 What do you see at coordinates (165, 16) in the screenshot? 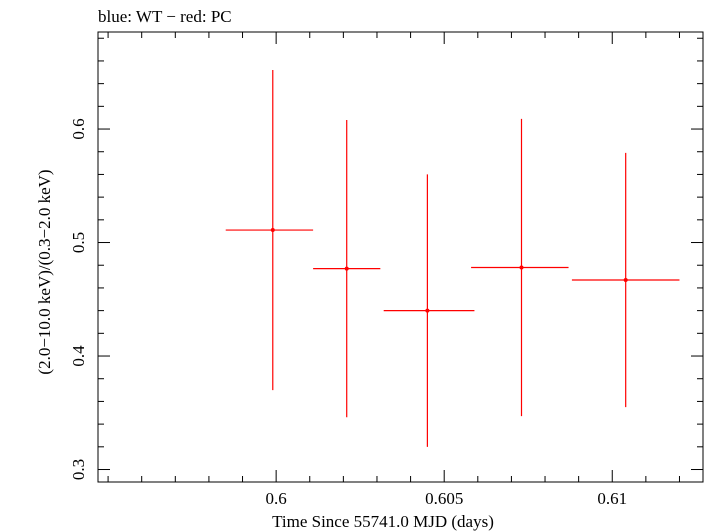
I see `chart-title: blue: WT − red: PC` at bounding box center [165, 16].